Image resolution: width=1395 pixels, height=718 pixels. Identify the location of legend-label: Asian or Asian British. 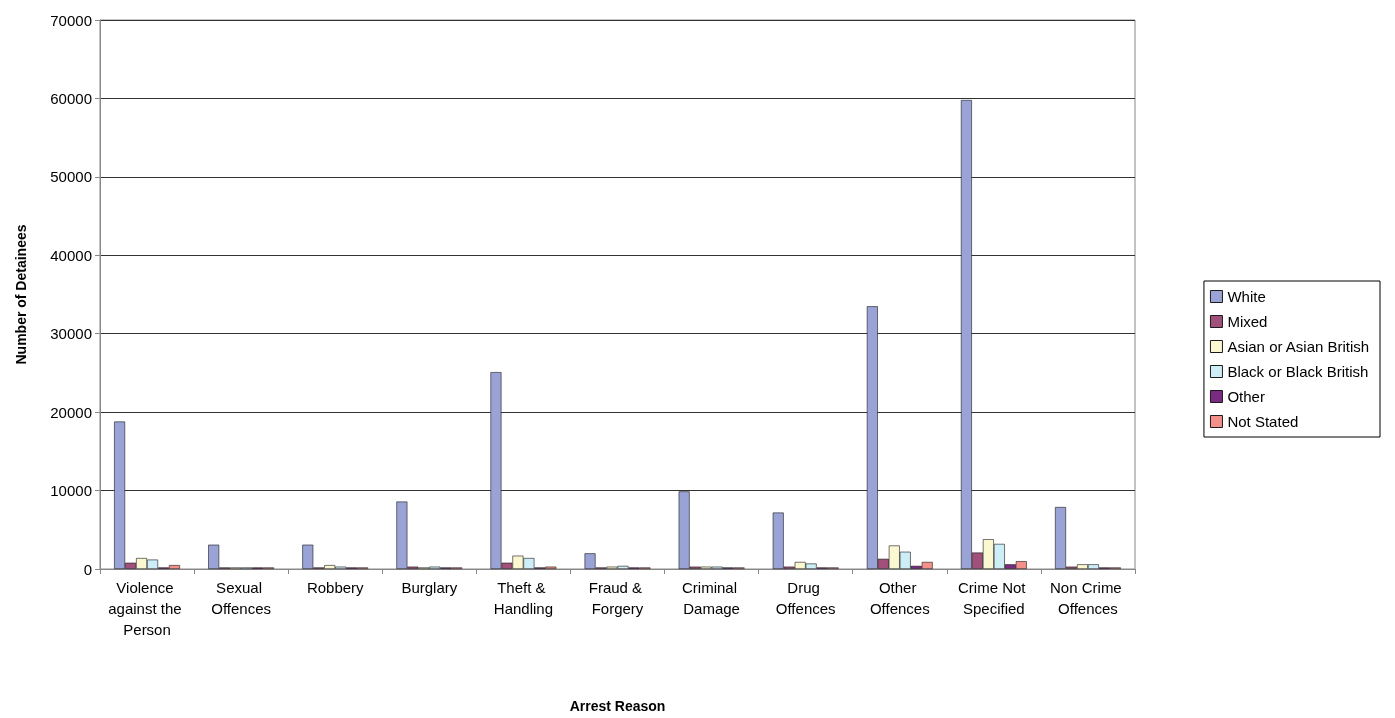
(1298, 346).